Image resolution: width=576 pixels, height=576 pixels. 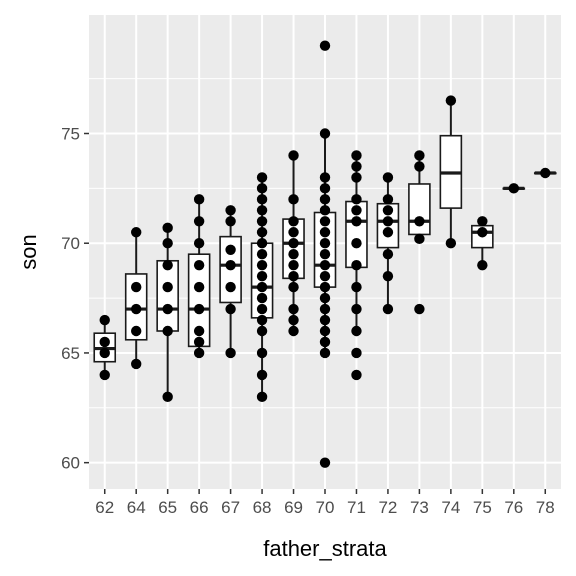 What do you see at coordinates (325, 507) in the screenshot?
I see `x-tick-label: 70` at bounding box center [325, 507].